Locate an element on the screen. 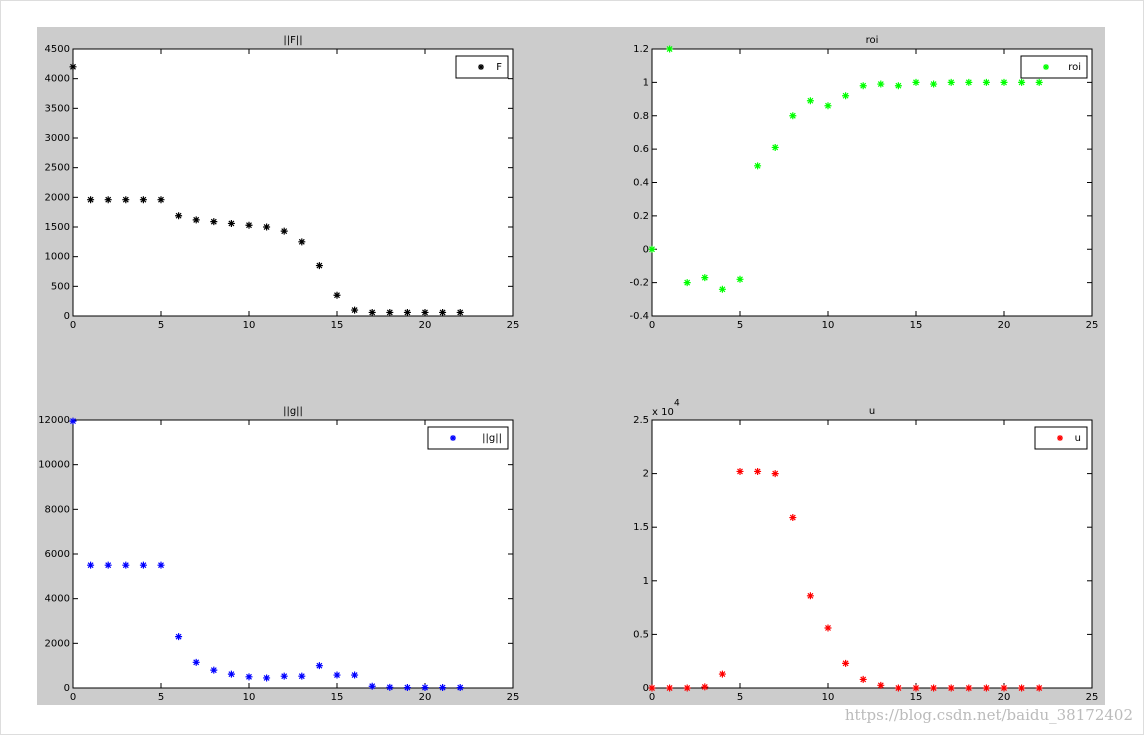 This screenshot has height=735, width=1144. y-tick-label: 1.2 is located at coordinates (641, 49).